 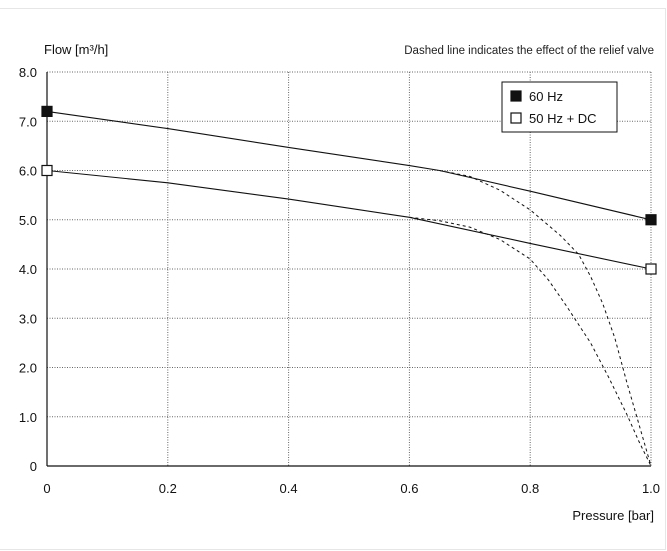 I want to click on y-tick-label: 7.0, so click(x=28, y=121).